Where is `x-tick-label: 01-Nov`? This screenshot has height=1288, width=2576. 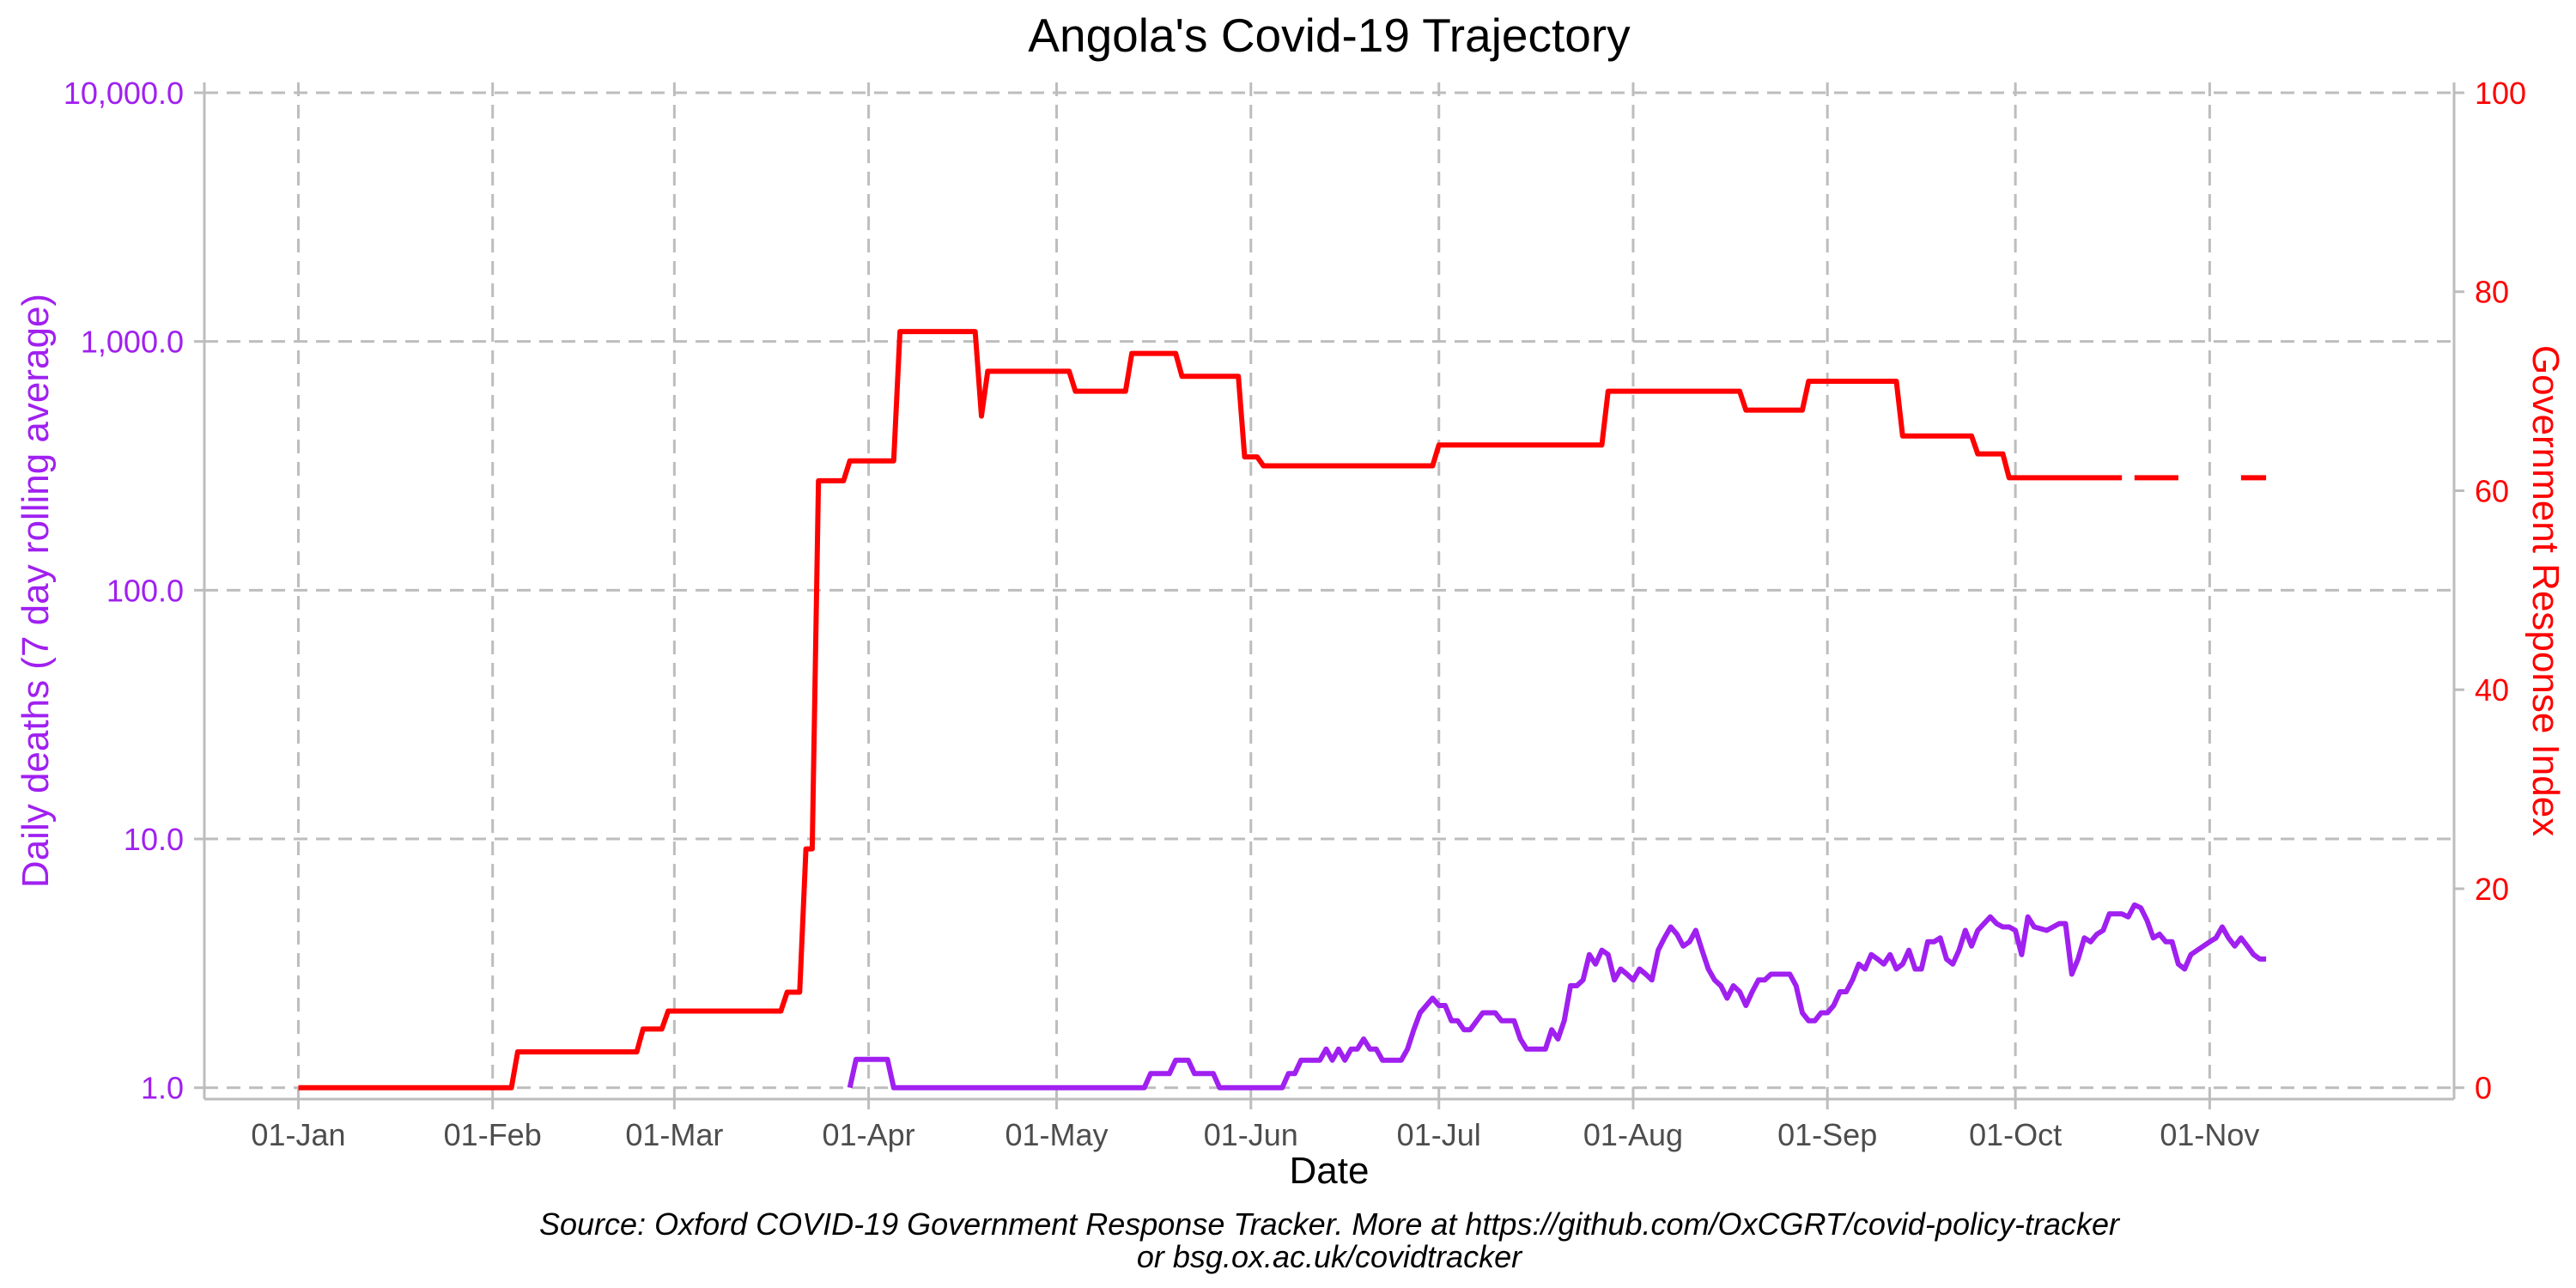
x-tick-label: 01-Nov is located at coordinates (2209, 1134).